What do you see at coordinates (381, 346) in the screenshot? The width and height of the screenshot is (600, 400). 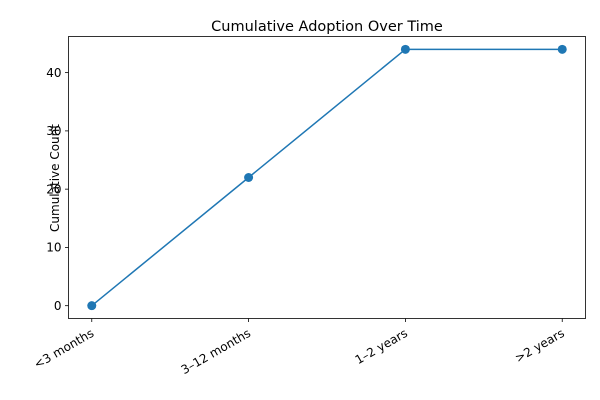 I see `x-tick-label: 1–2 years` at bounding box center [381, 346].